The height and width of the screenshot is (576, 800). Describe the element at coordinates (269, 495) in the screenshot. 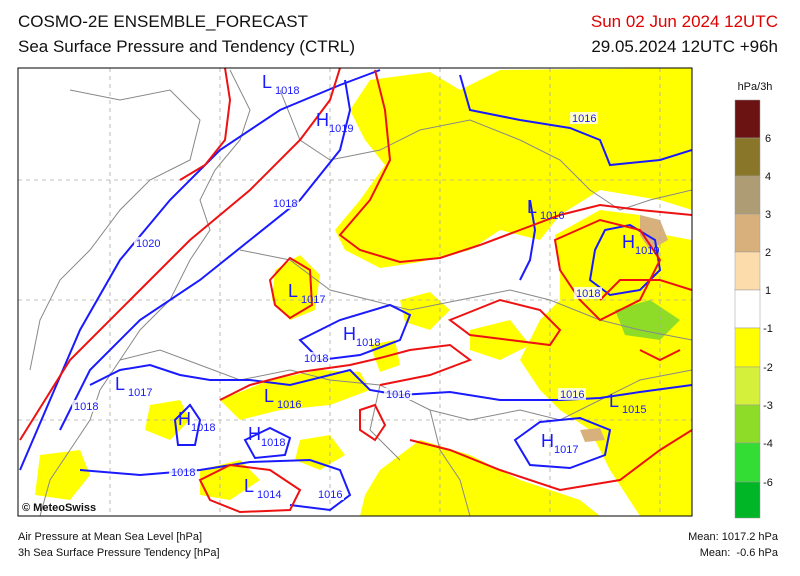

I see `pressure-value: 1014` at that location.